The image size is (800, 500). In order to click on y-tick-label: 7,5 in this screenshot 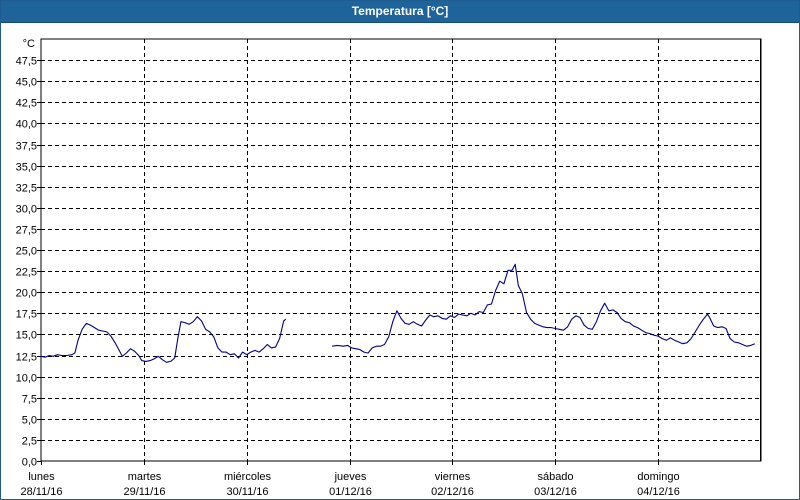, I will do `click(29, 400)`.